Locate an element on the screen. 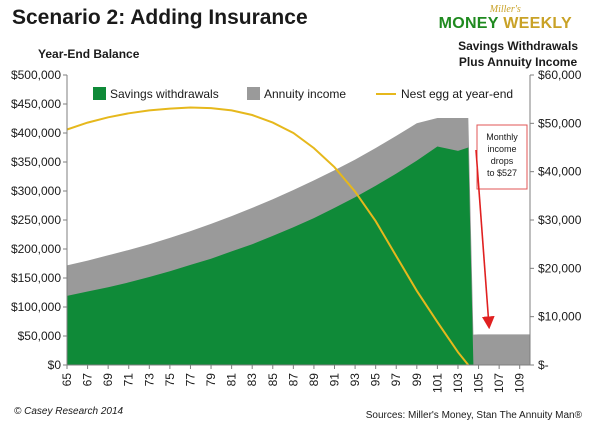 The image size is (600, 427). right-axis-title-line-1: Savings Withdrawals is located at coordinates (518, 46).